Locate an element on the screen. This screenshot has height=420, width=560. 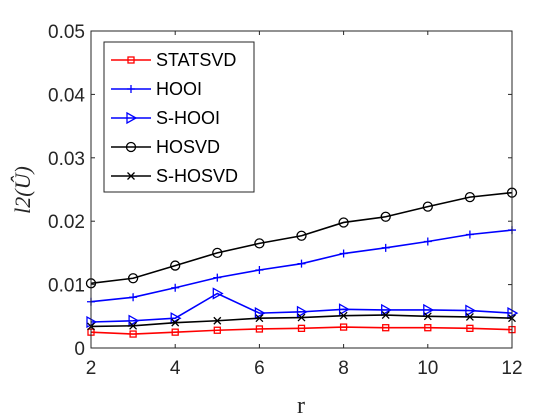
y-tick-label: 0.02 is located at coordinates (66, 222).